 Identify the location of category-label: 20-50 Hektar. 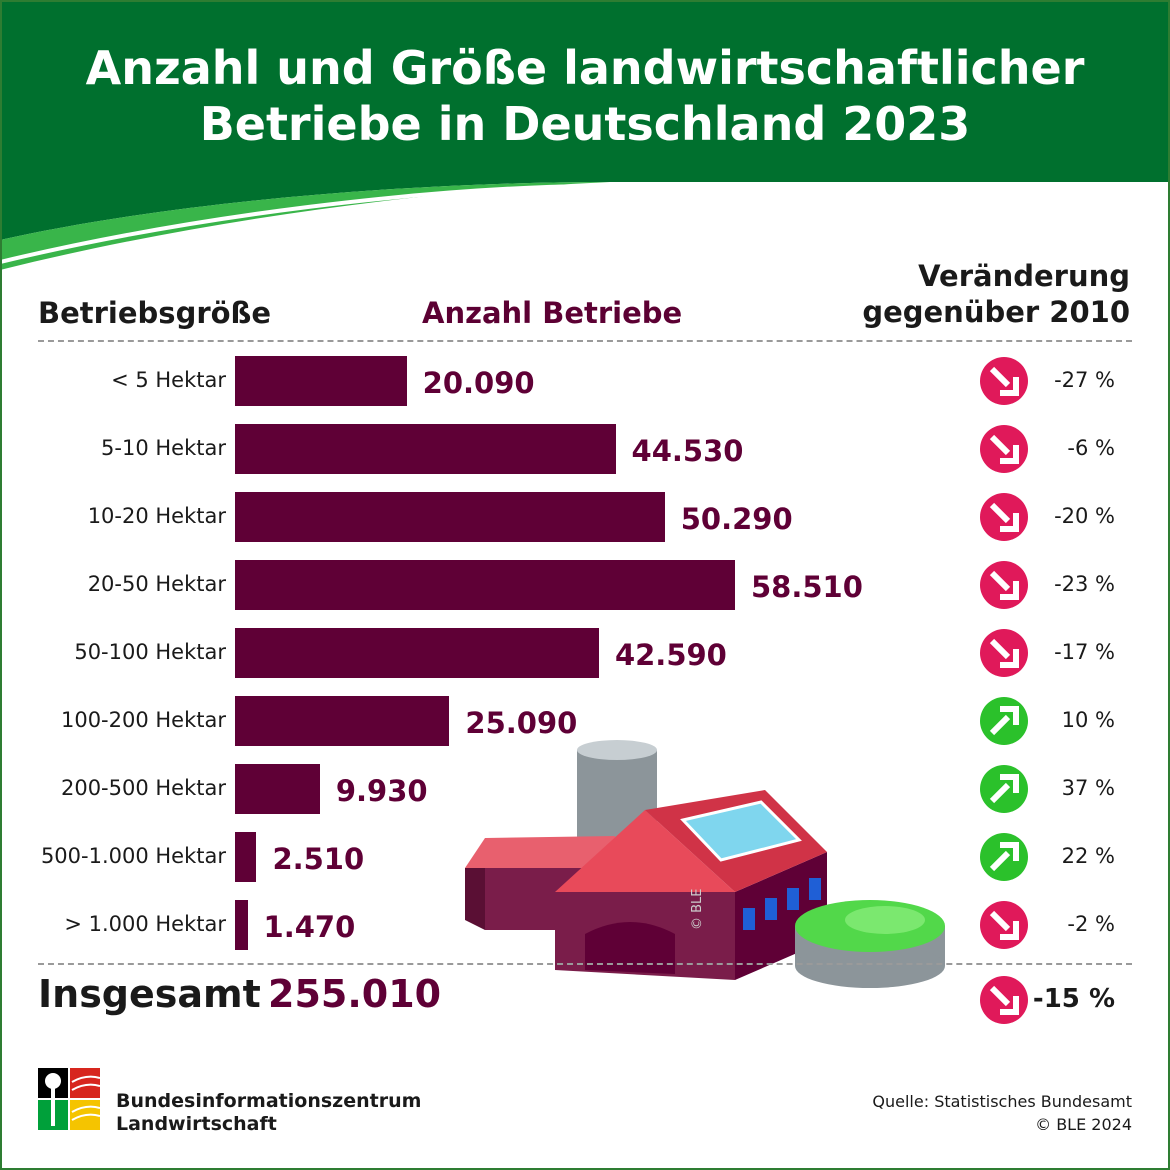
(156, 584).